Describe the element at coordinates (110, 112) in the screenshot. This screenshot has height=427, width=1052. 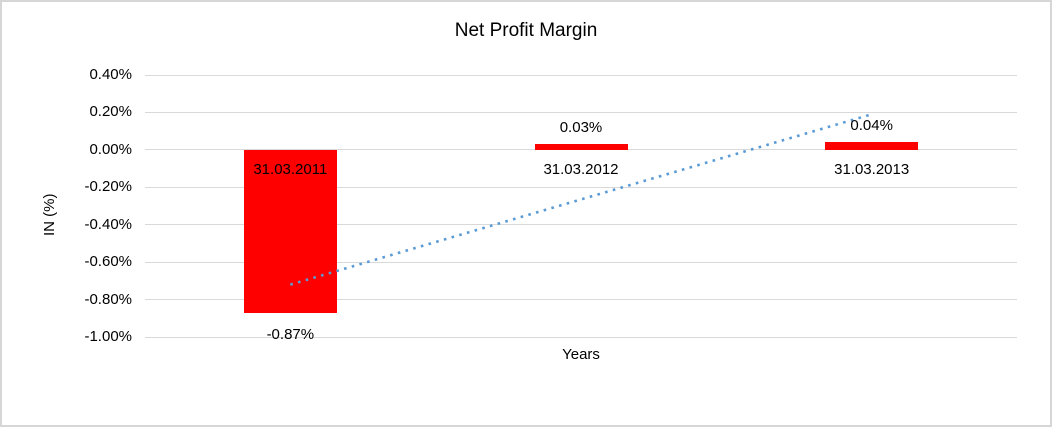
I see `y-tick-label: 0.20%` at that location.